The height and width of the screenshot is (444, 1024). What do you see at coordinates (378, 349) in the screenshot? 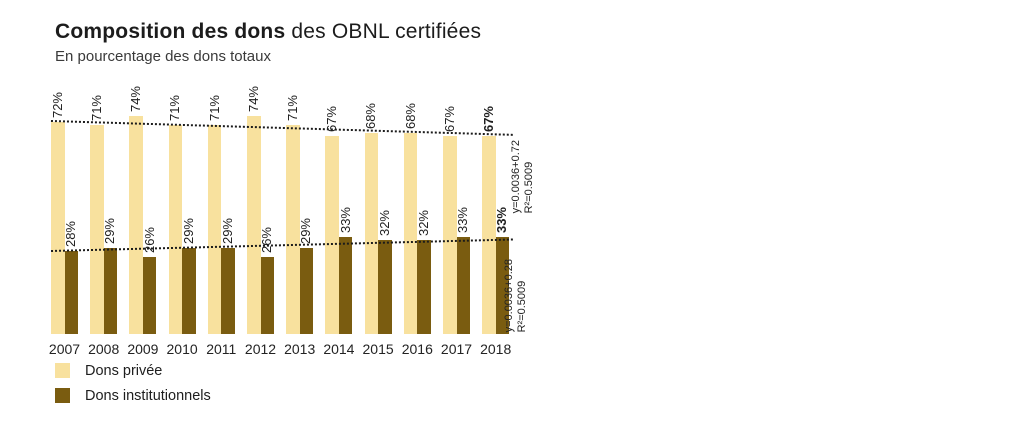
I see `x-axis-label: 2015` at bounding box center [378, 349].